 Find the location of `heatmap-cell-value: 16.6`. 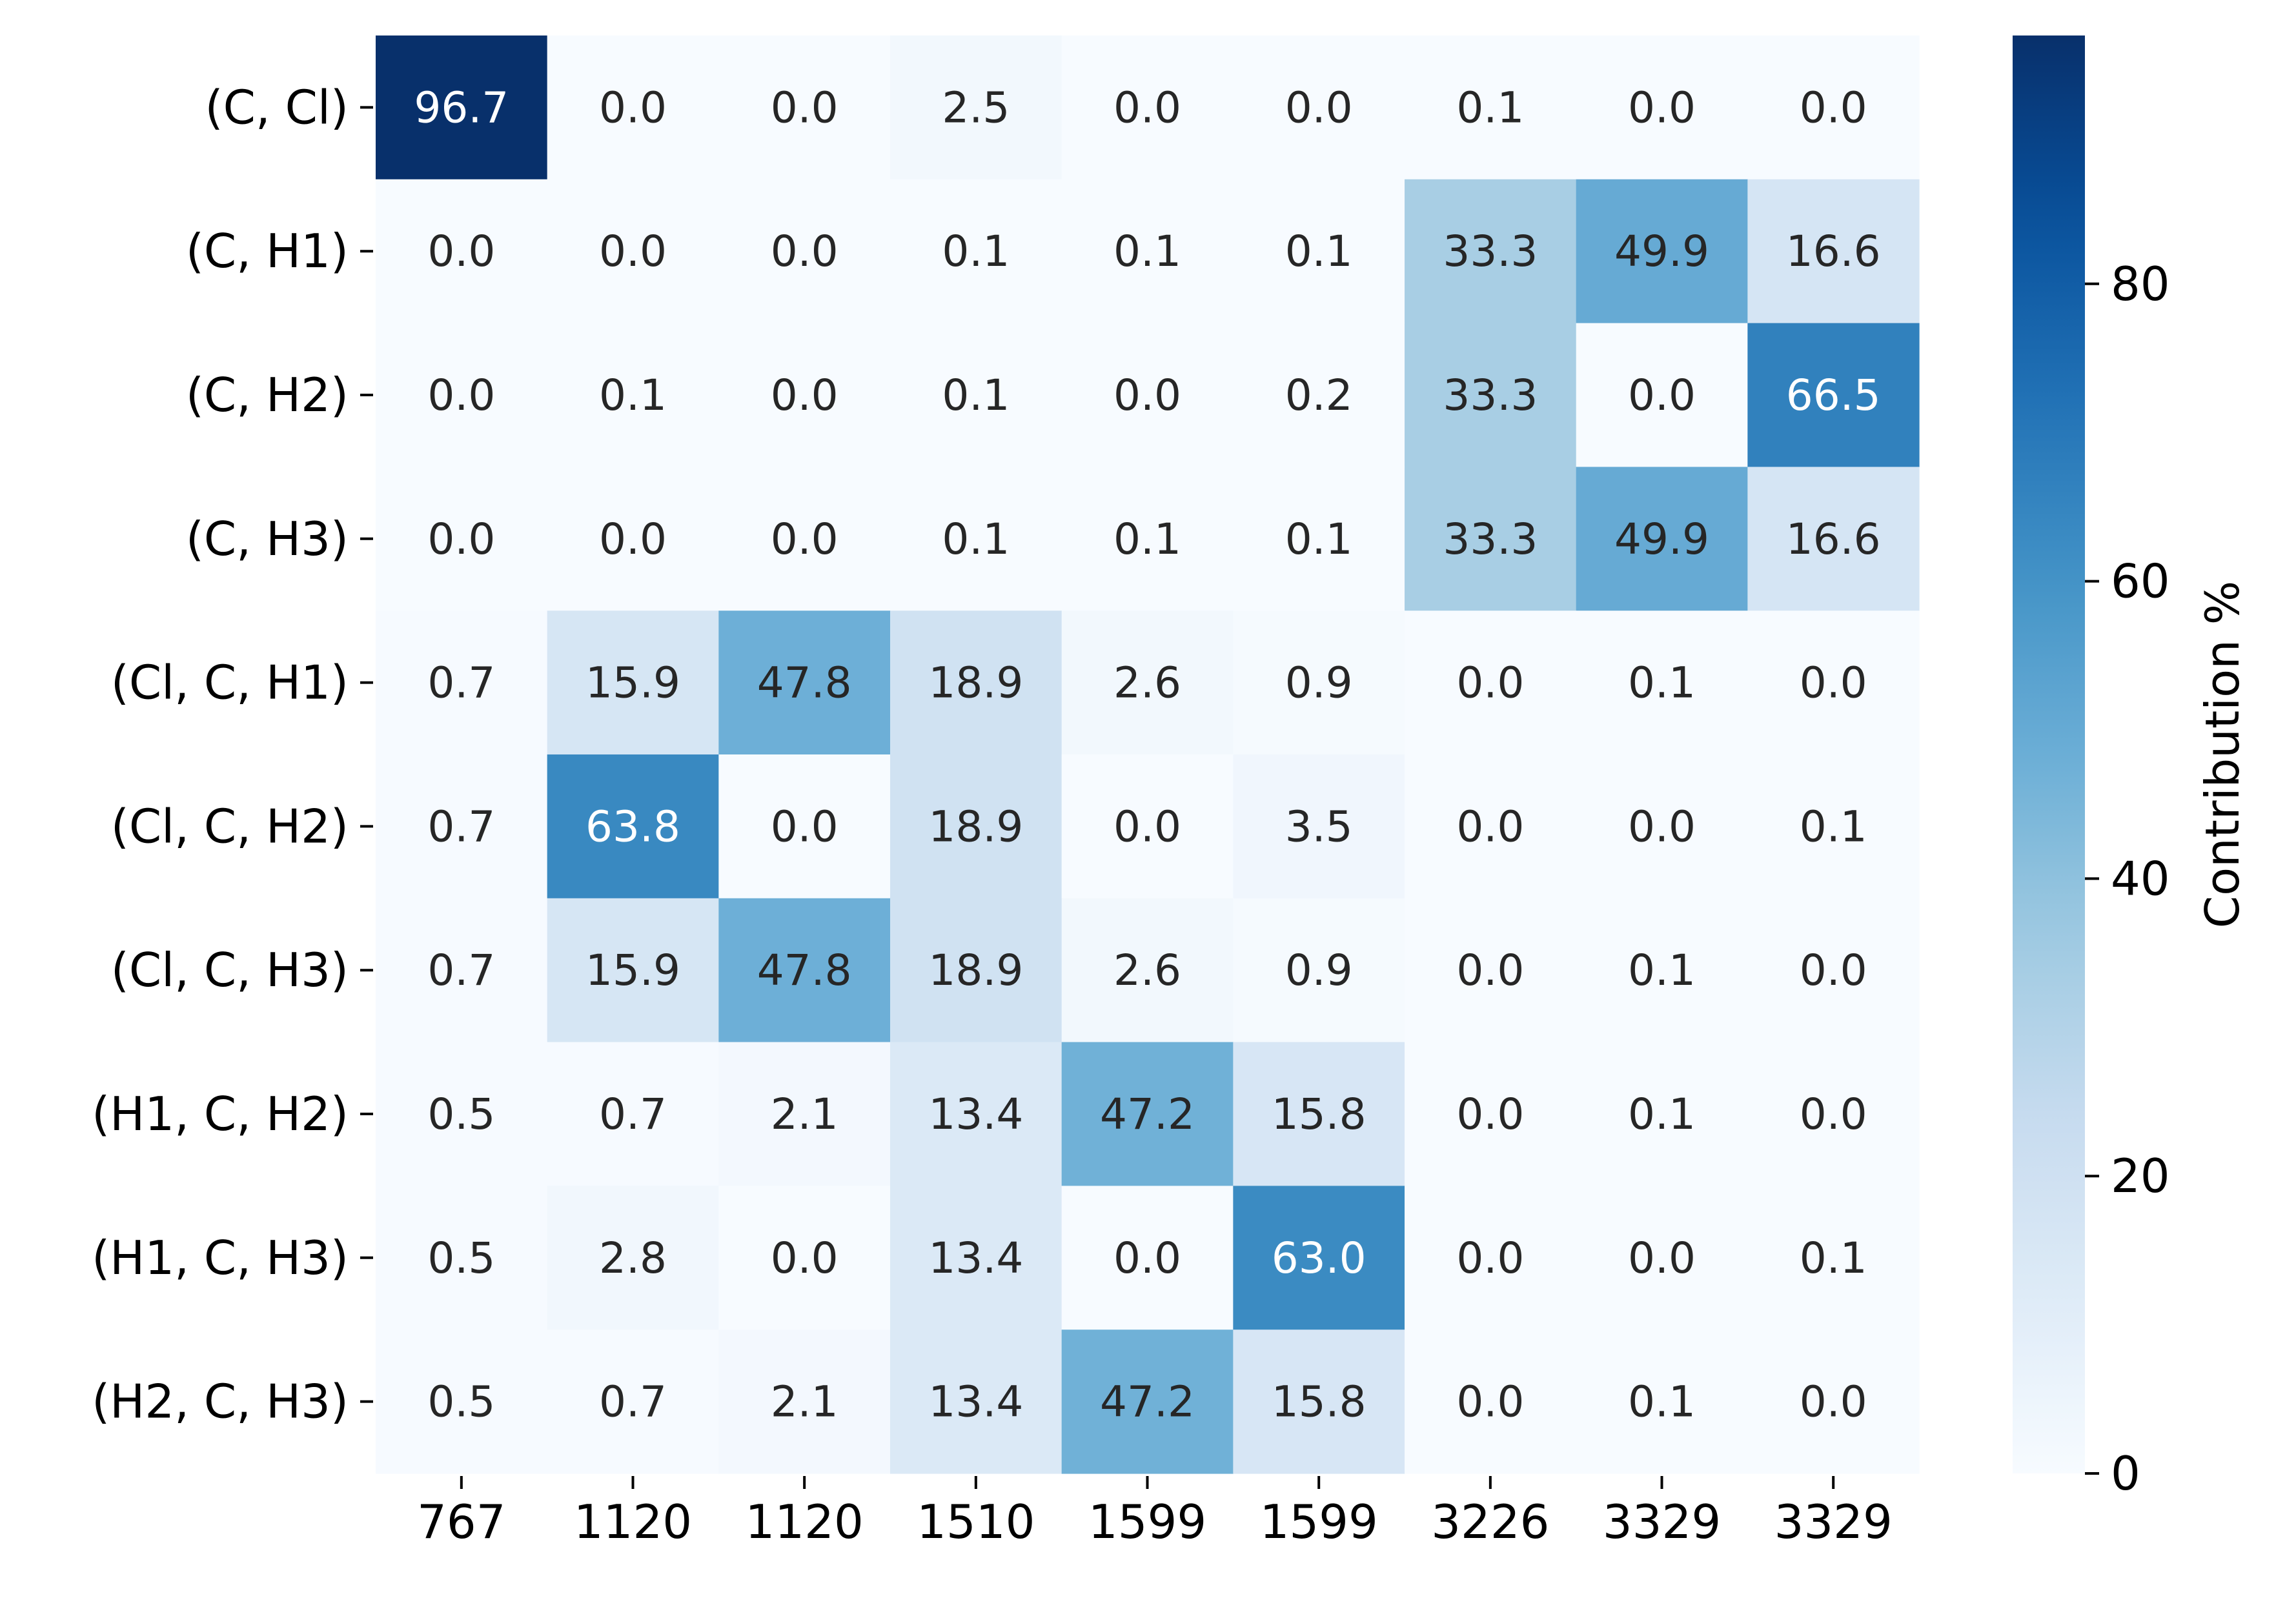

heatmap-cell-value: 16.6 is located at coordinates (1833, 539).